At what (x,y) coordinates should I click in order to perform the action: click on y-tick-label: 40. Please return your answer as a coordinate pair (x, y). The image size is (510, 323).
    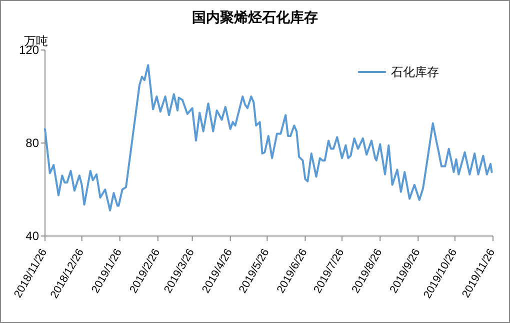
    Looking at the image, I should click on (33, 236).